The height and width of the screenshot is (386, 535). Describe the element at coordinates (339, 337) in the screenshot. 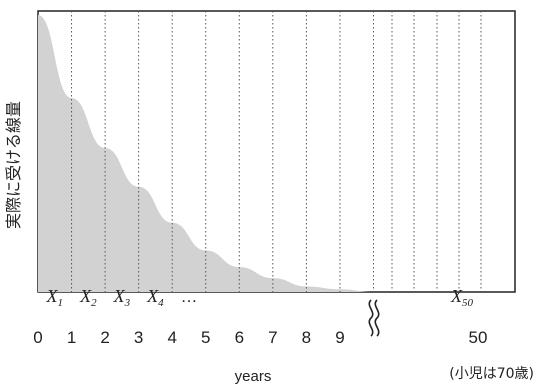

I see `x-tick-label: 9` at that location.